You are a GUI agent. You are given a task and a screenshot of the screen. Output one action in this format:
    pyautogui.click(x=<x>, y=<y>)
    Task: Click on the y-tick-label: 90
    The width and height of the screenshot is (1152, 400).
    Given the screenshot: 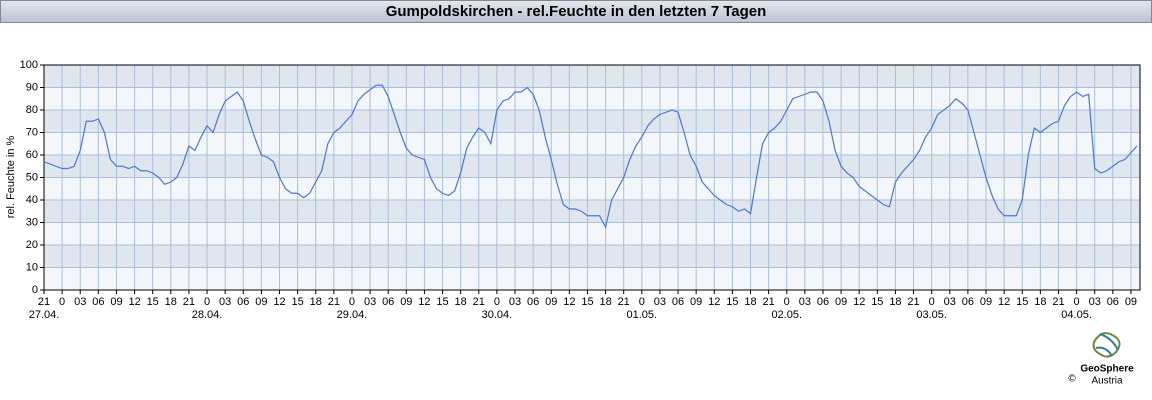 What is the action you would take?
    pyautogui.click(x=32, y=87)
    